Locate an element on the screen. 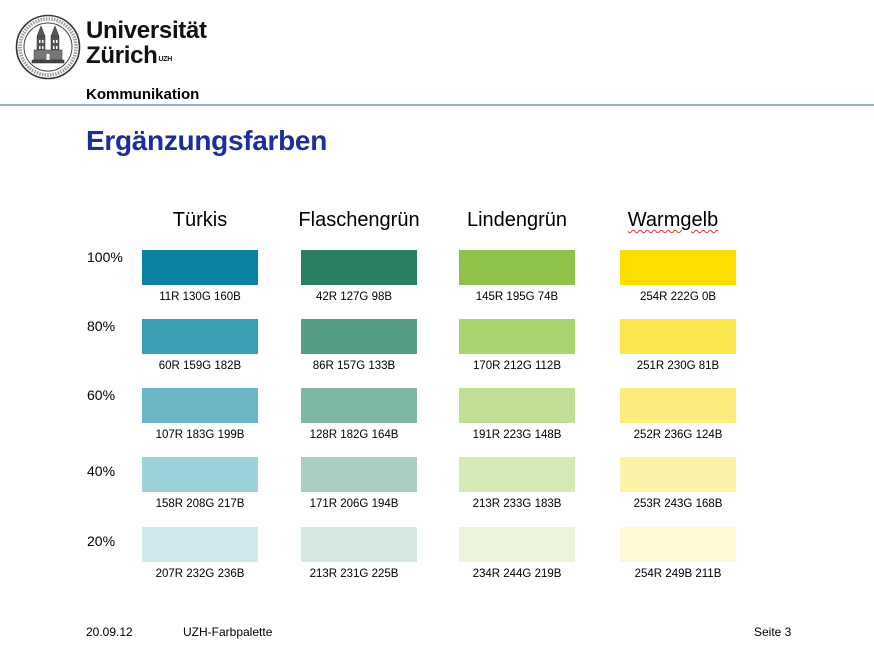 Image resolution: width=874 pixels, height=653 pixels. rgb-code-label: 254R 222G 0B is located at coordinates (678, 297).